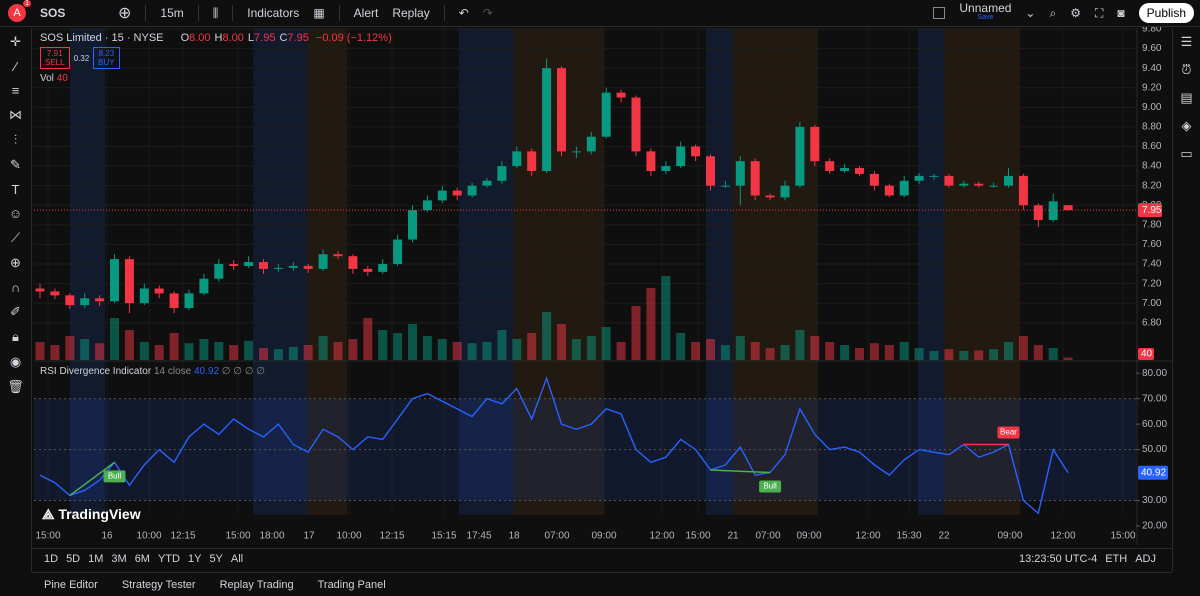 This screenshot has width=1200, height=596. I want to click on fib: ≡, so click(15, 90).